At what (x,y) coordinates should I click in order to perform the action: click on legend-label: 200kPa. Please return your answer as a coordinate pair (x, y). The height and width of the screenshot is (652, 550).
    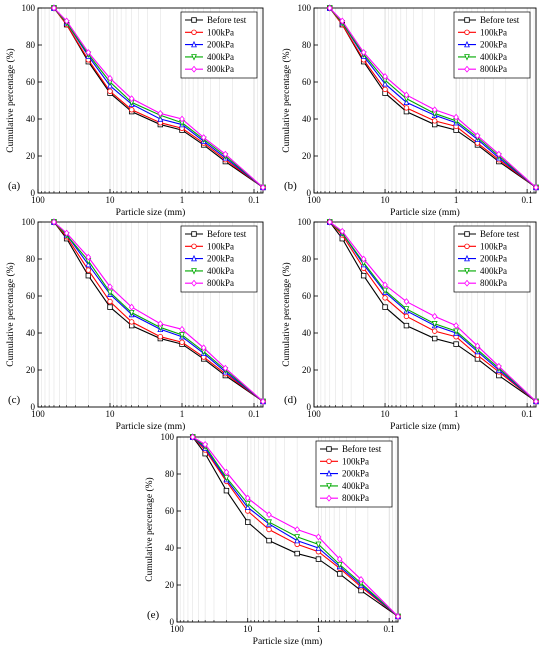
    Looking at the image, I should click on (220, 259).